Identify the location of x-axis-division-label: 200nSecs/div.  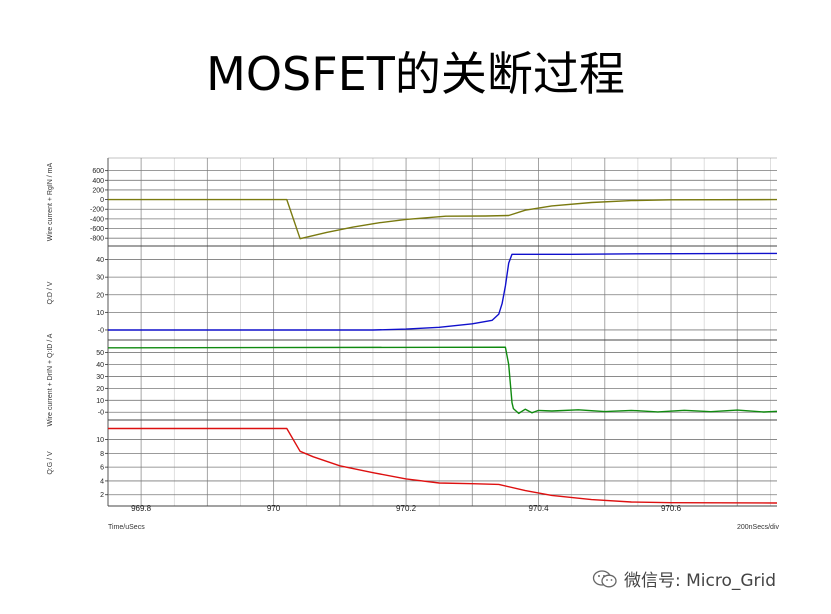
(757, 527).